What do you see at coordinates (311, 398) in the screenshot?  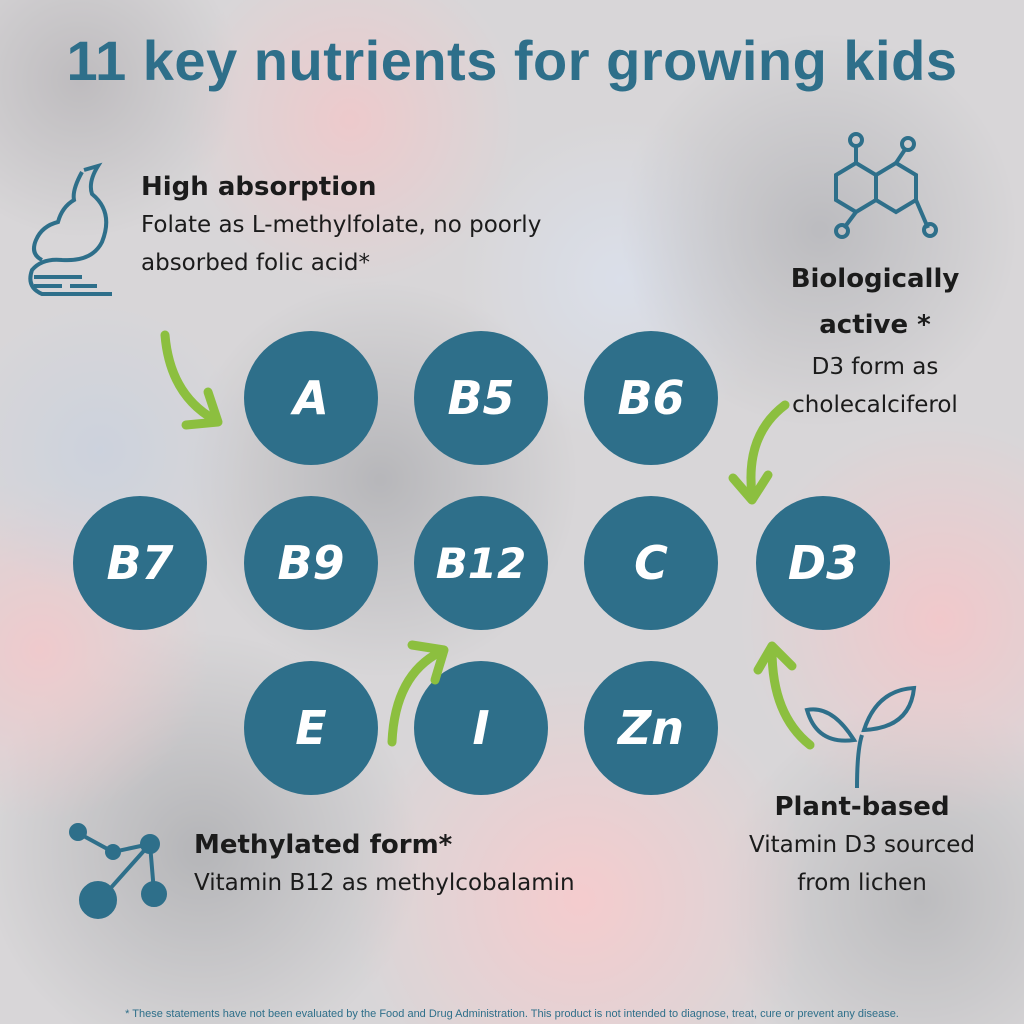 I see `nutrient-a: A` at bounding box center [311, 398].